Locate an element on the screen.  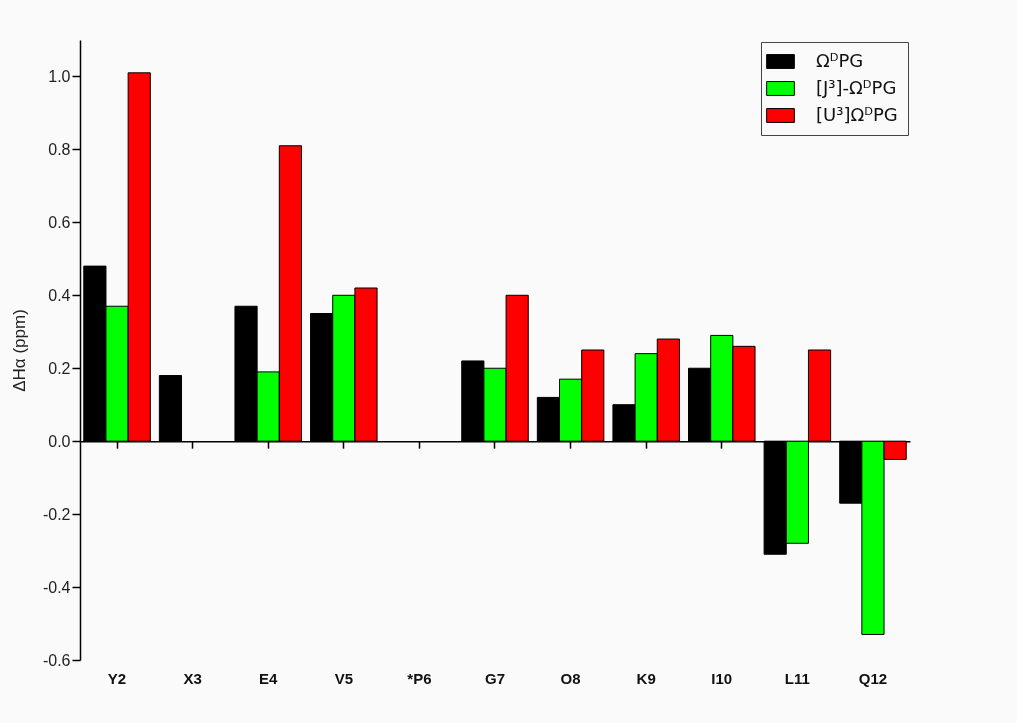
x-tick-label: E4 is located at coordinates (269, 678).